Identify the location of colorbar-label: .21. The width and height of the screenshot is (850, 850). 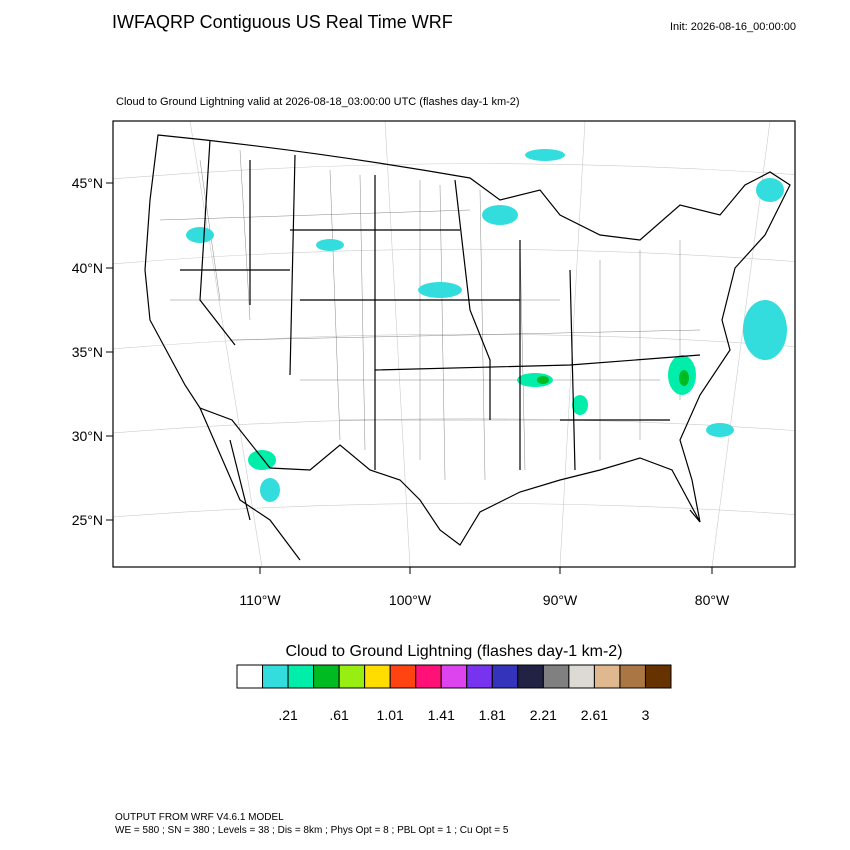
(288, 715).